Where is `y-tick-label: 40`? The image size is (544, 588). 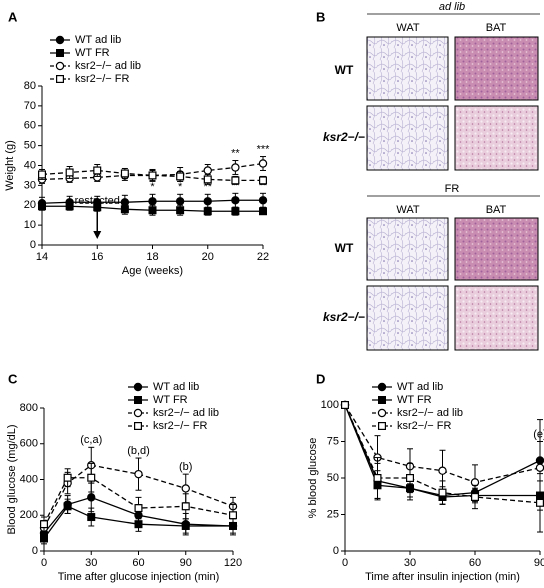
y-tick-label: 40 is located at coordinates (30, 165).